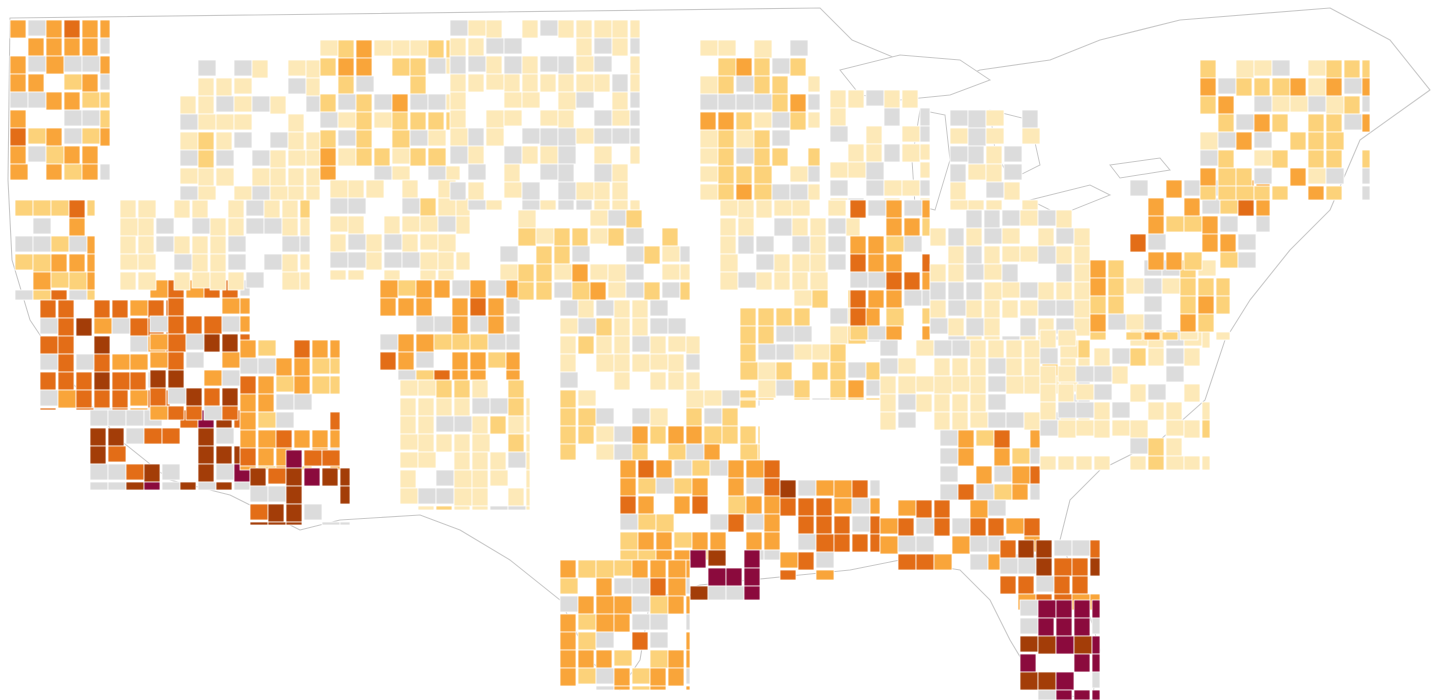  Describe the element at coordinates (765, 244) in the screenshot. I see `county-iowa` at that location.